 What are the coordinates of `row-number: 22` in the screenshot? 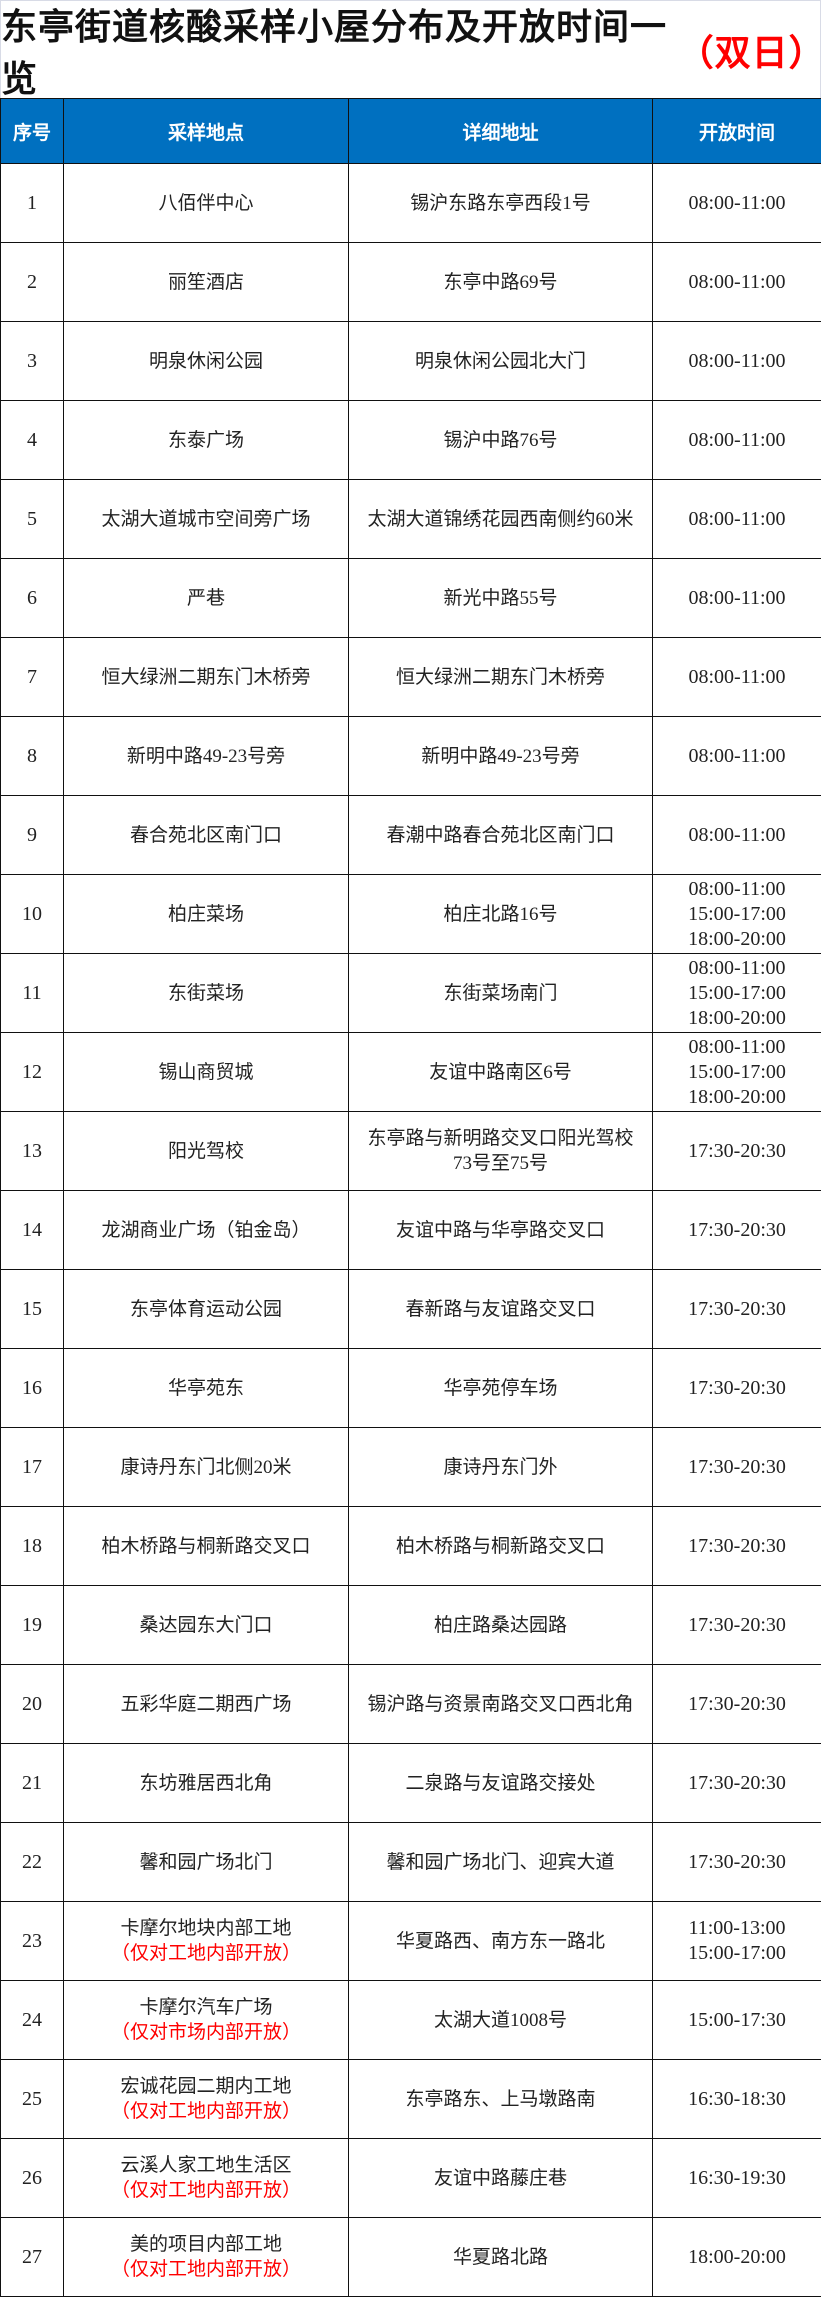 It's located at (32, 1861).